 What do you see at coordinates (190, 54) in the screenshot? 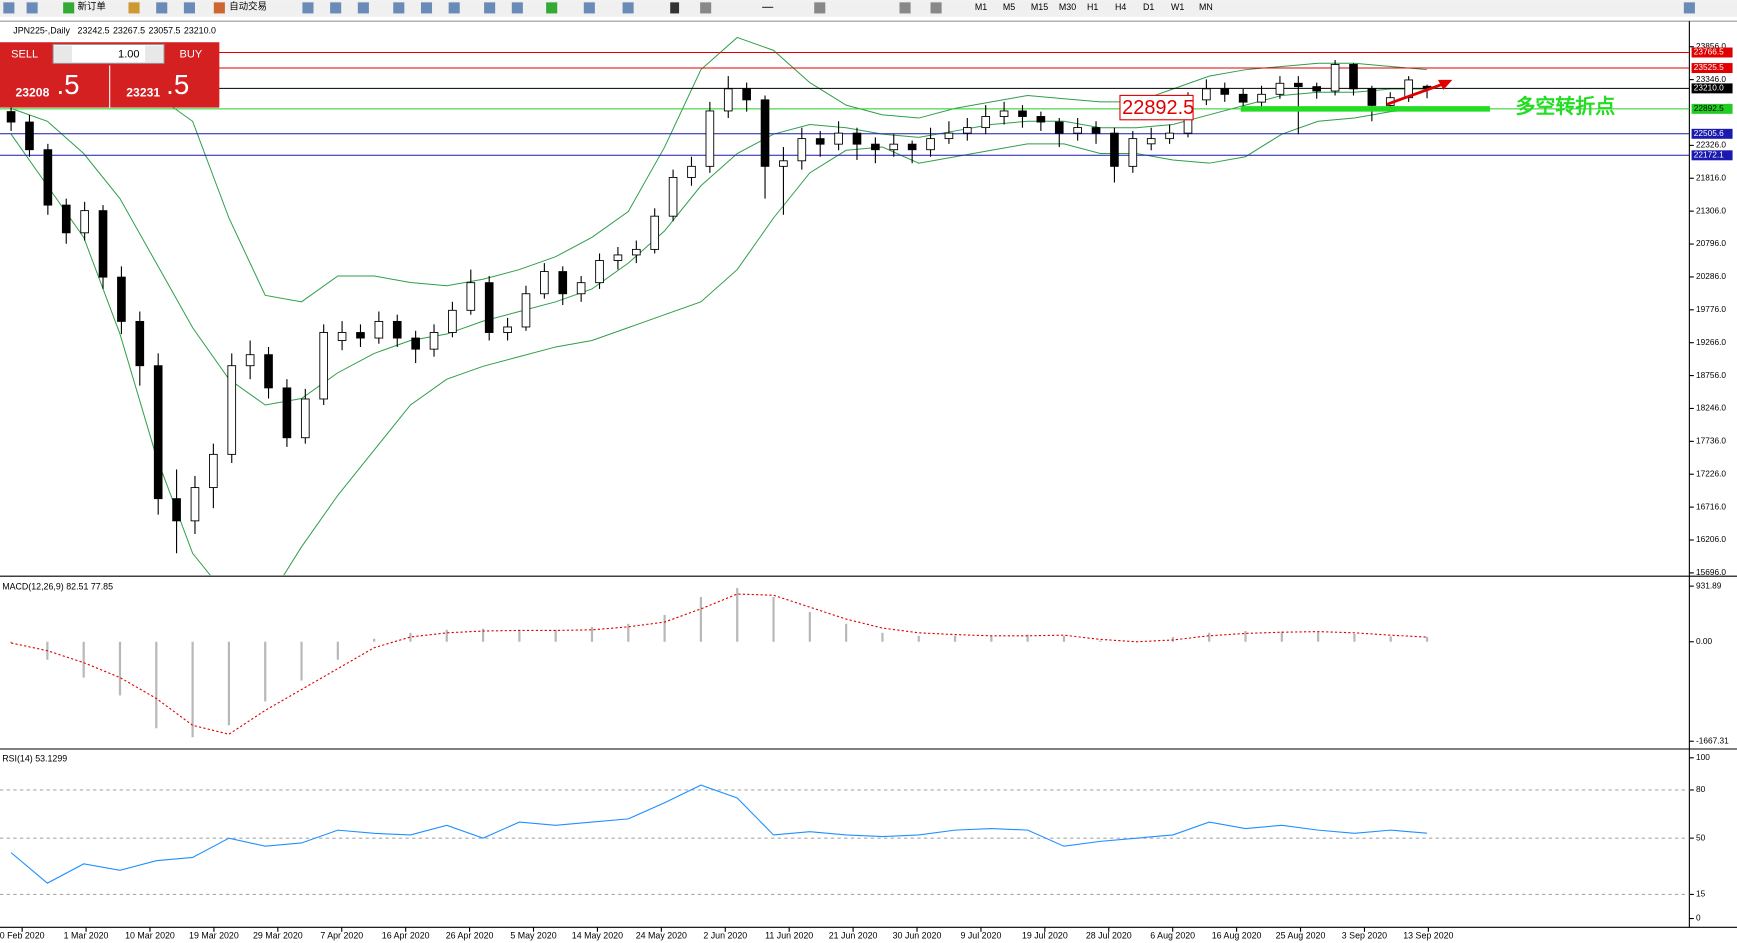
I see `buy-button: BUY` at bounding box center [190, 54].